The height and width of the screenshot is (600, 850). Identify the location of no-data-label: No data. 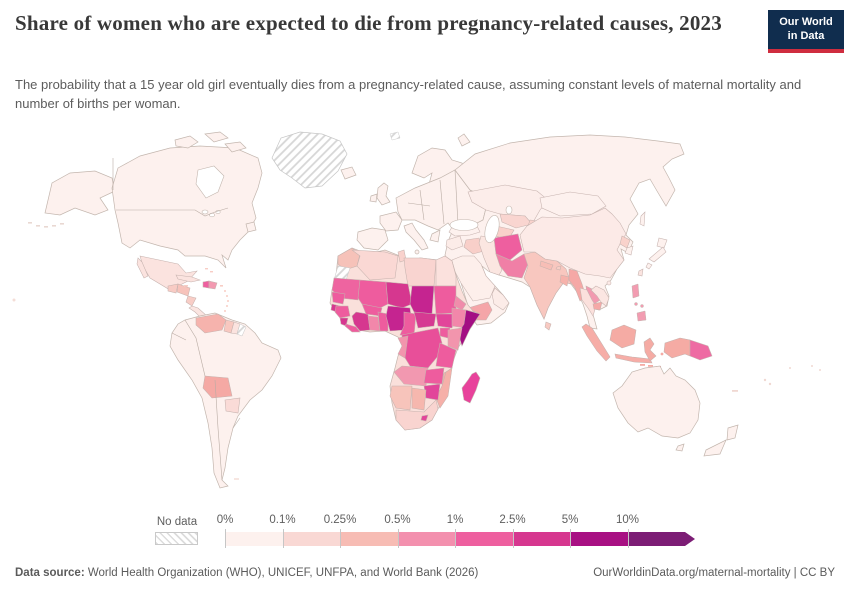
(177, 522).